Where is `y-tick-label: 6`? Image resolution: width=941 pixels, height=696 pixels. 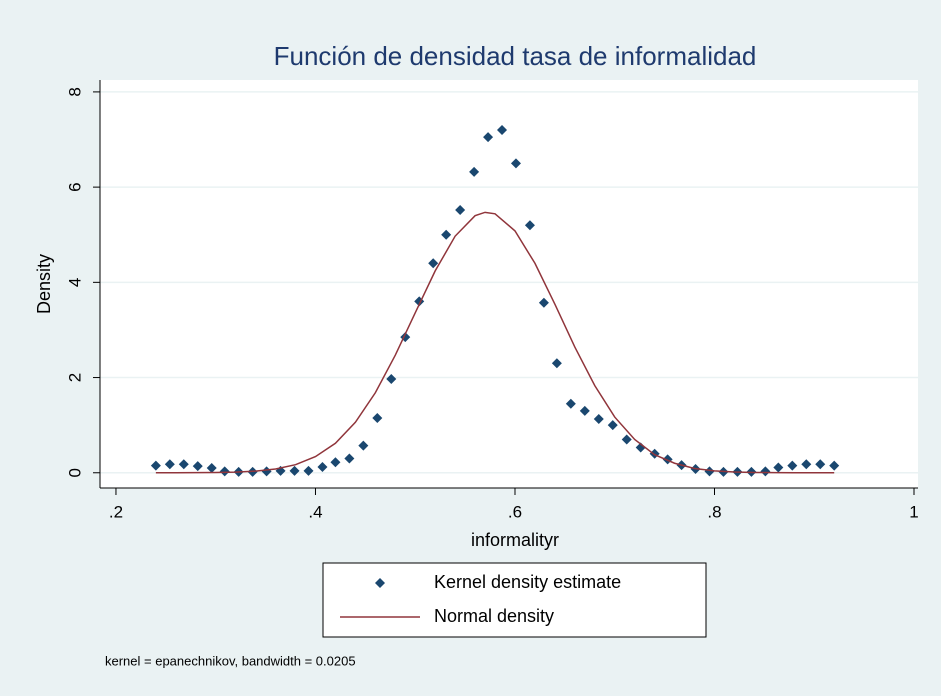 y-tick-label: 6 is located at coordinates (74, 186).